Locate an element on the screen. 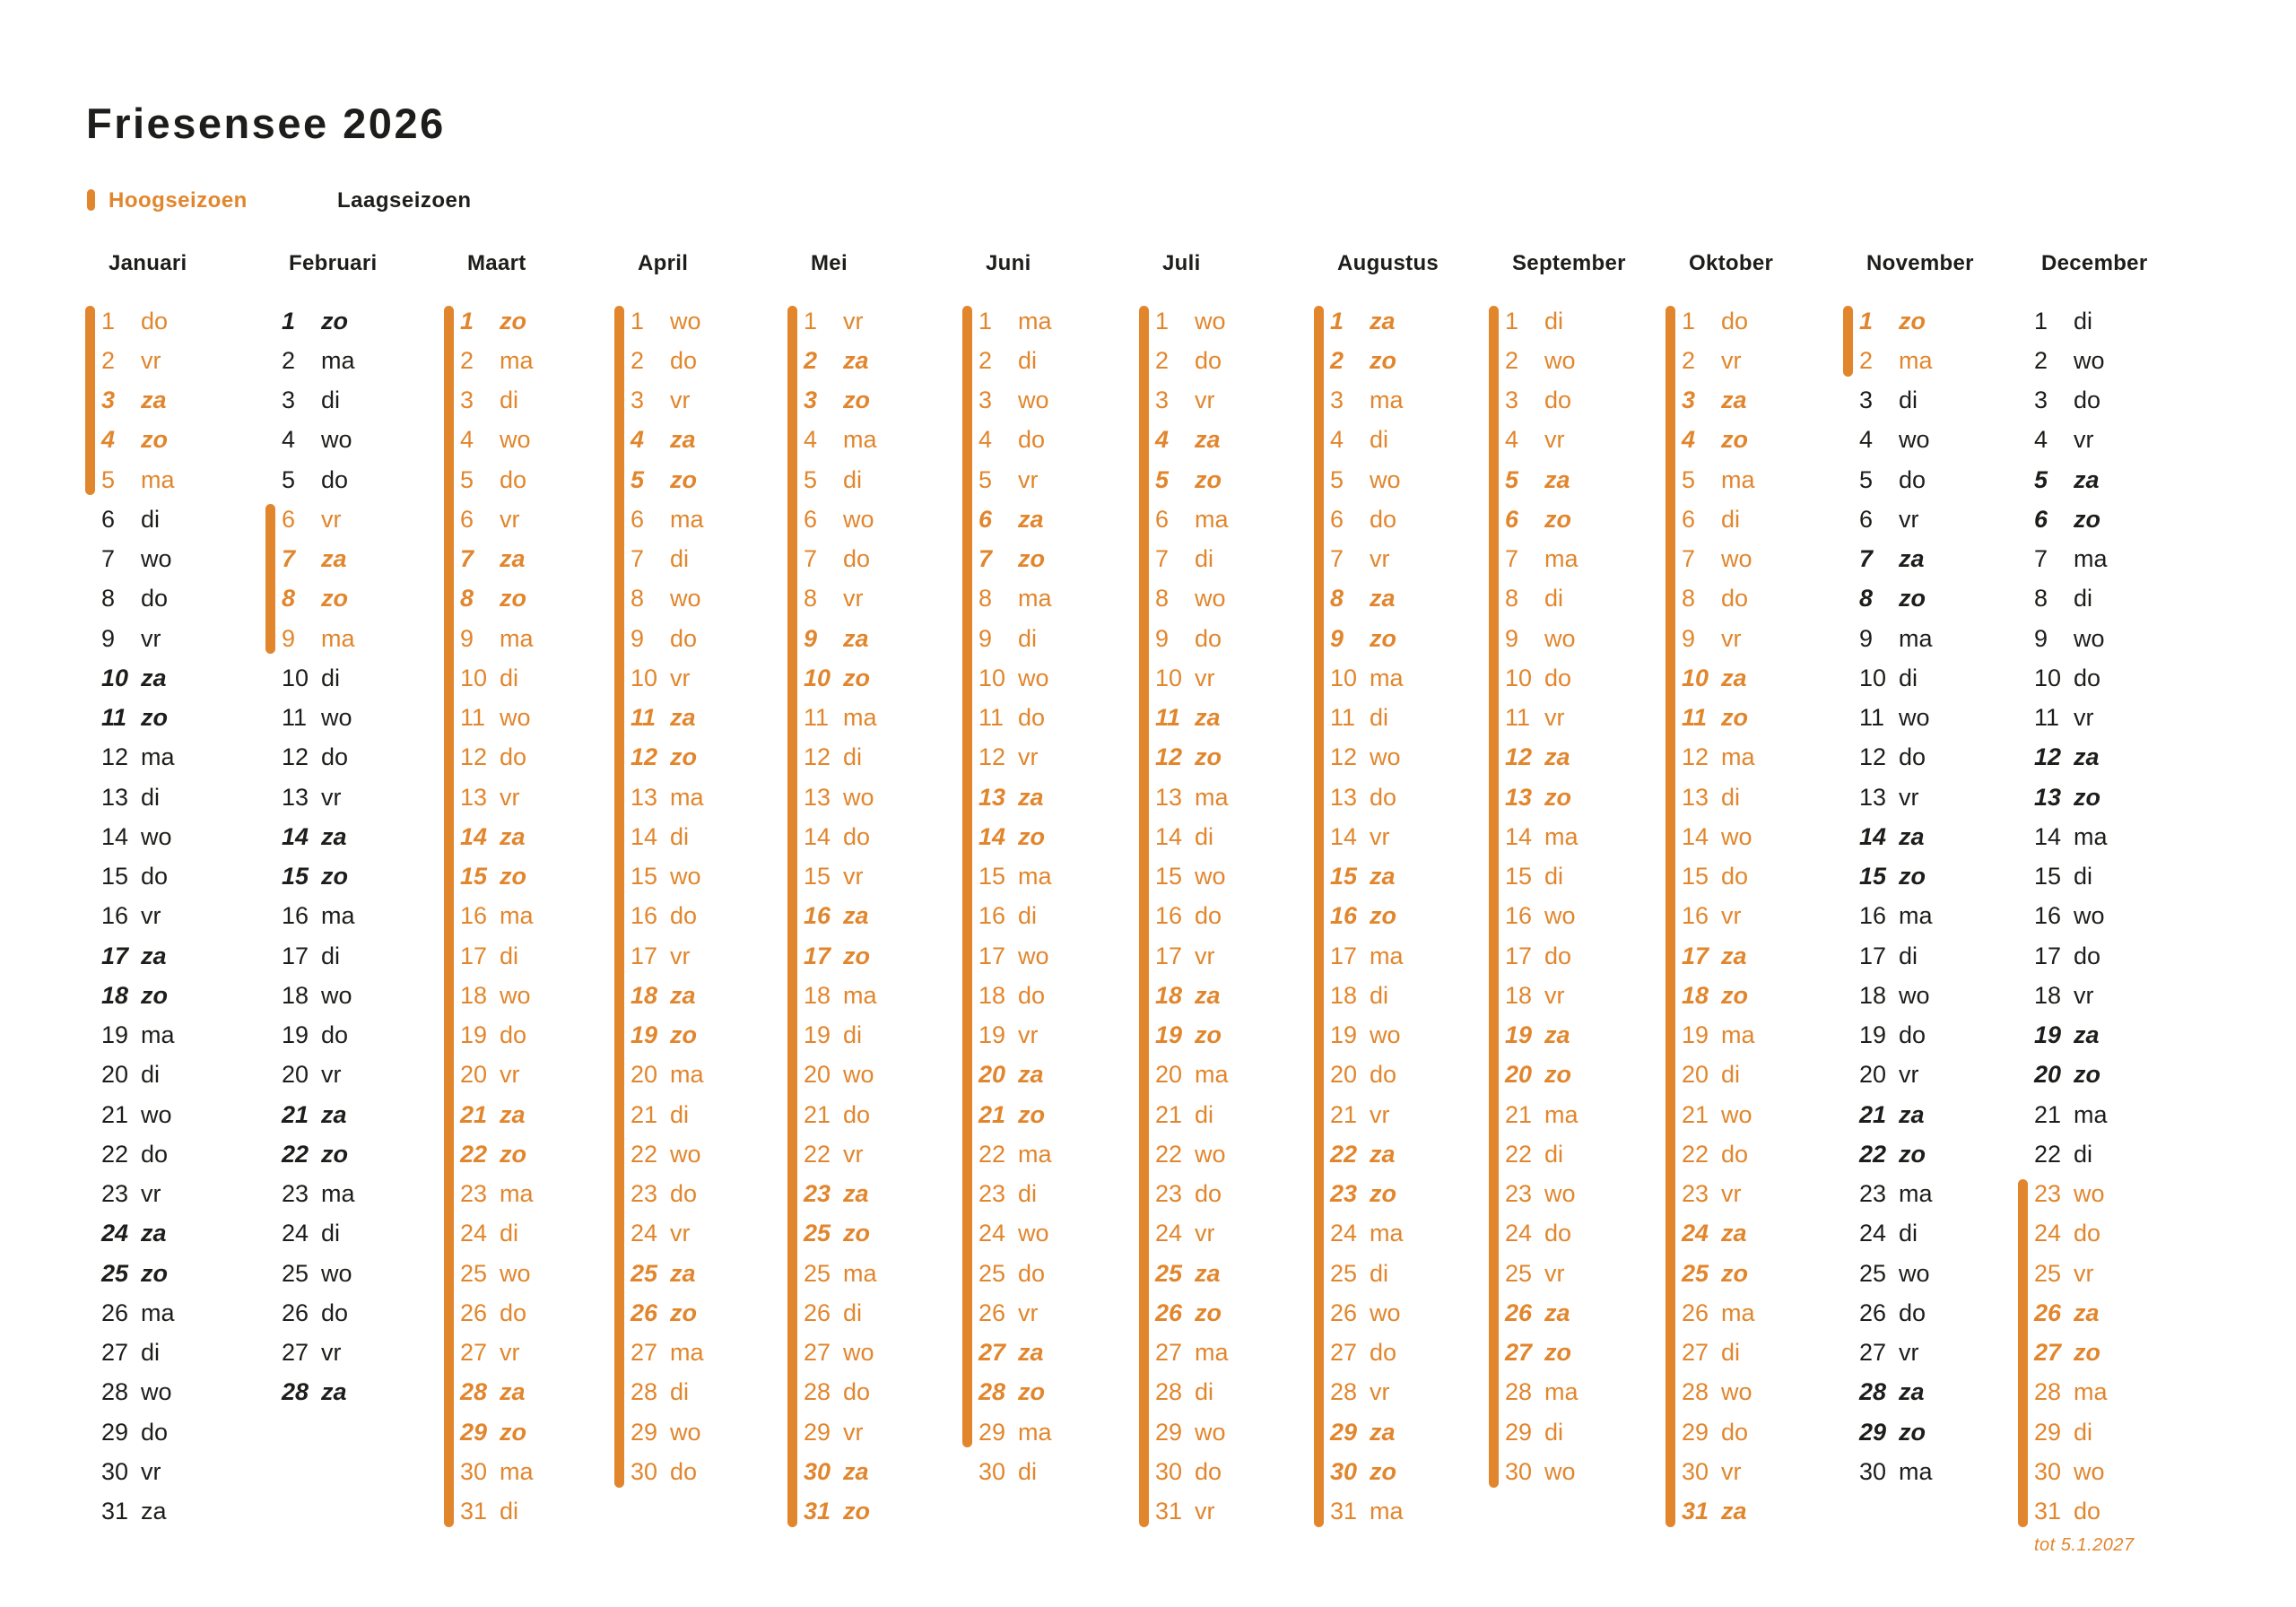 This screenshot has width=2296, height=1607. day-row: 5 wo is located at coordinates (1367, 479).